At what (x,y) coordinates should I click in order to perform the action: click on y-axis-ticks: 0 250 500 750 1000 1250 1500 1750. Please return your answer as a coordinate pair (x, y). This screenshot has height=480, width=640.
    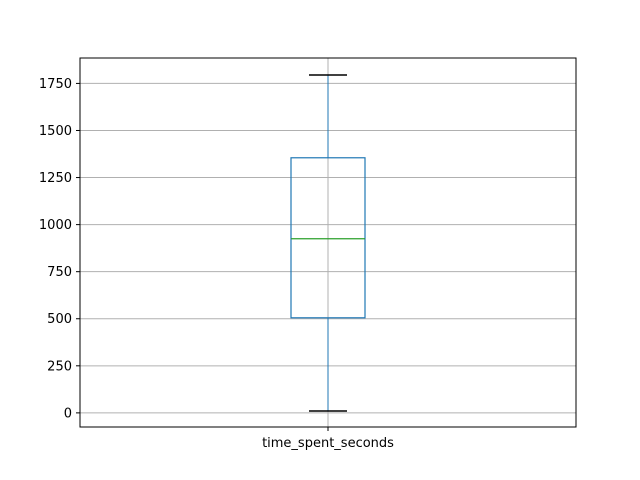
    Looking at the image, I should click on (59, 249).